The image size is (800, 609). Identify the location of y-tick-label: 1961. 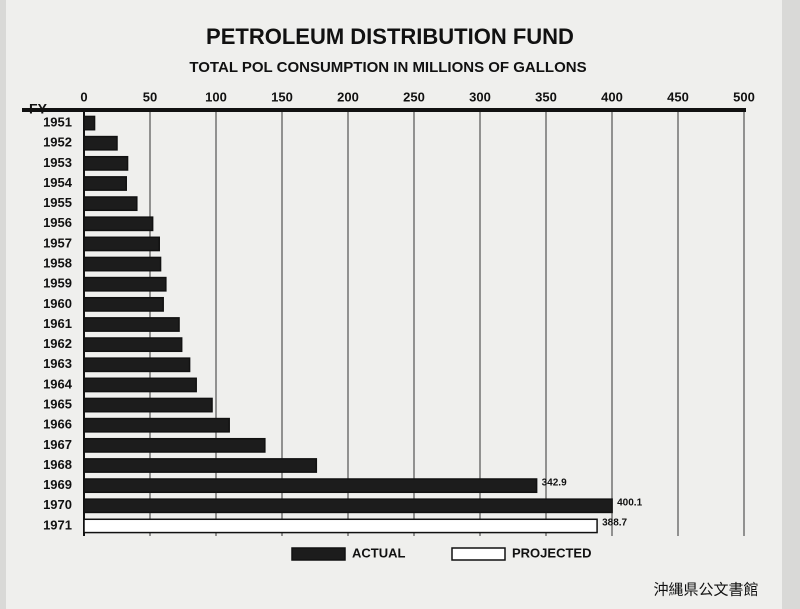
(57, 323).